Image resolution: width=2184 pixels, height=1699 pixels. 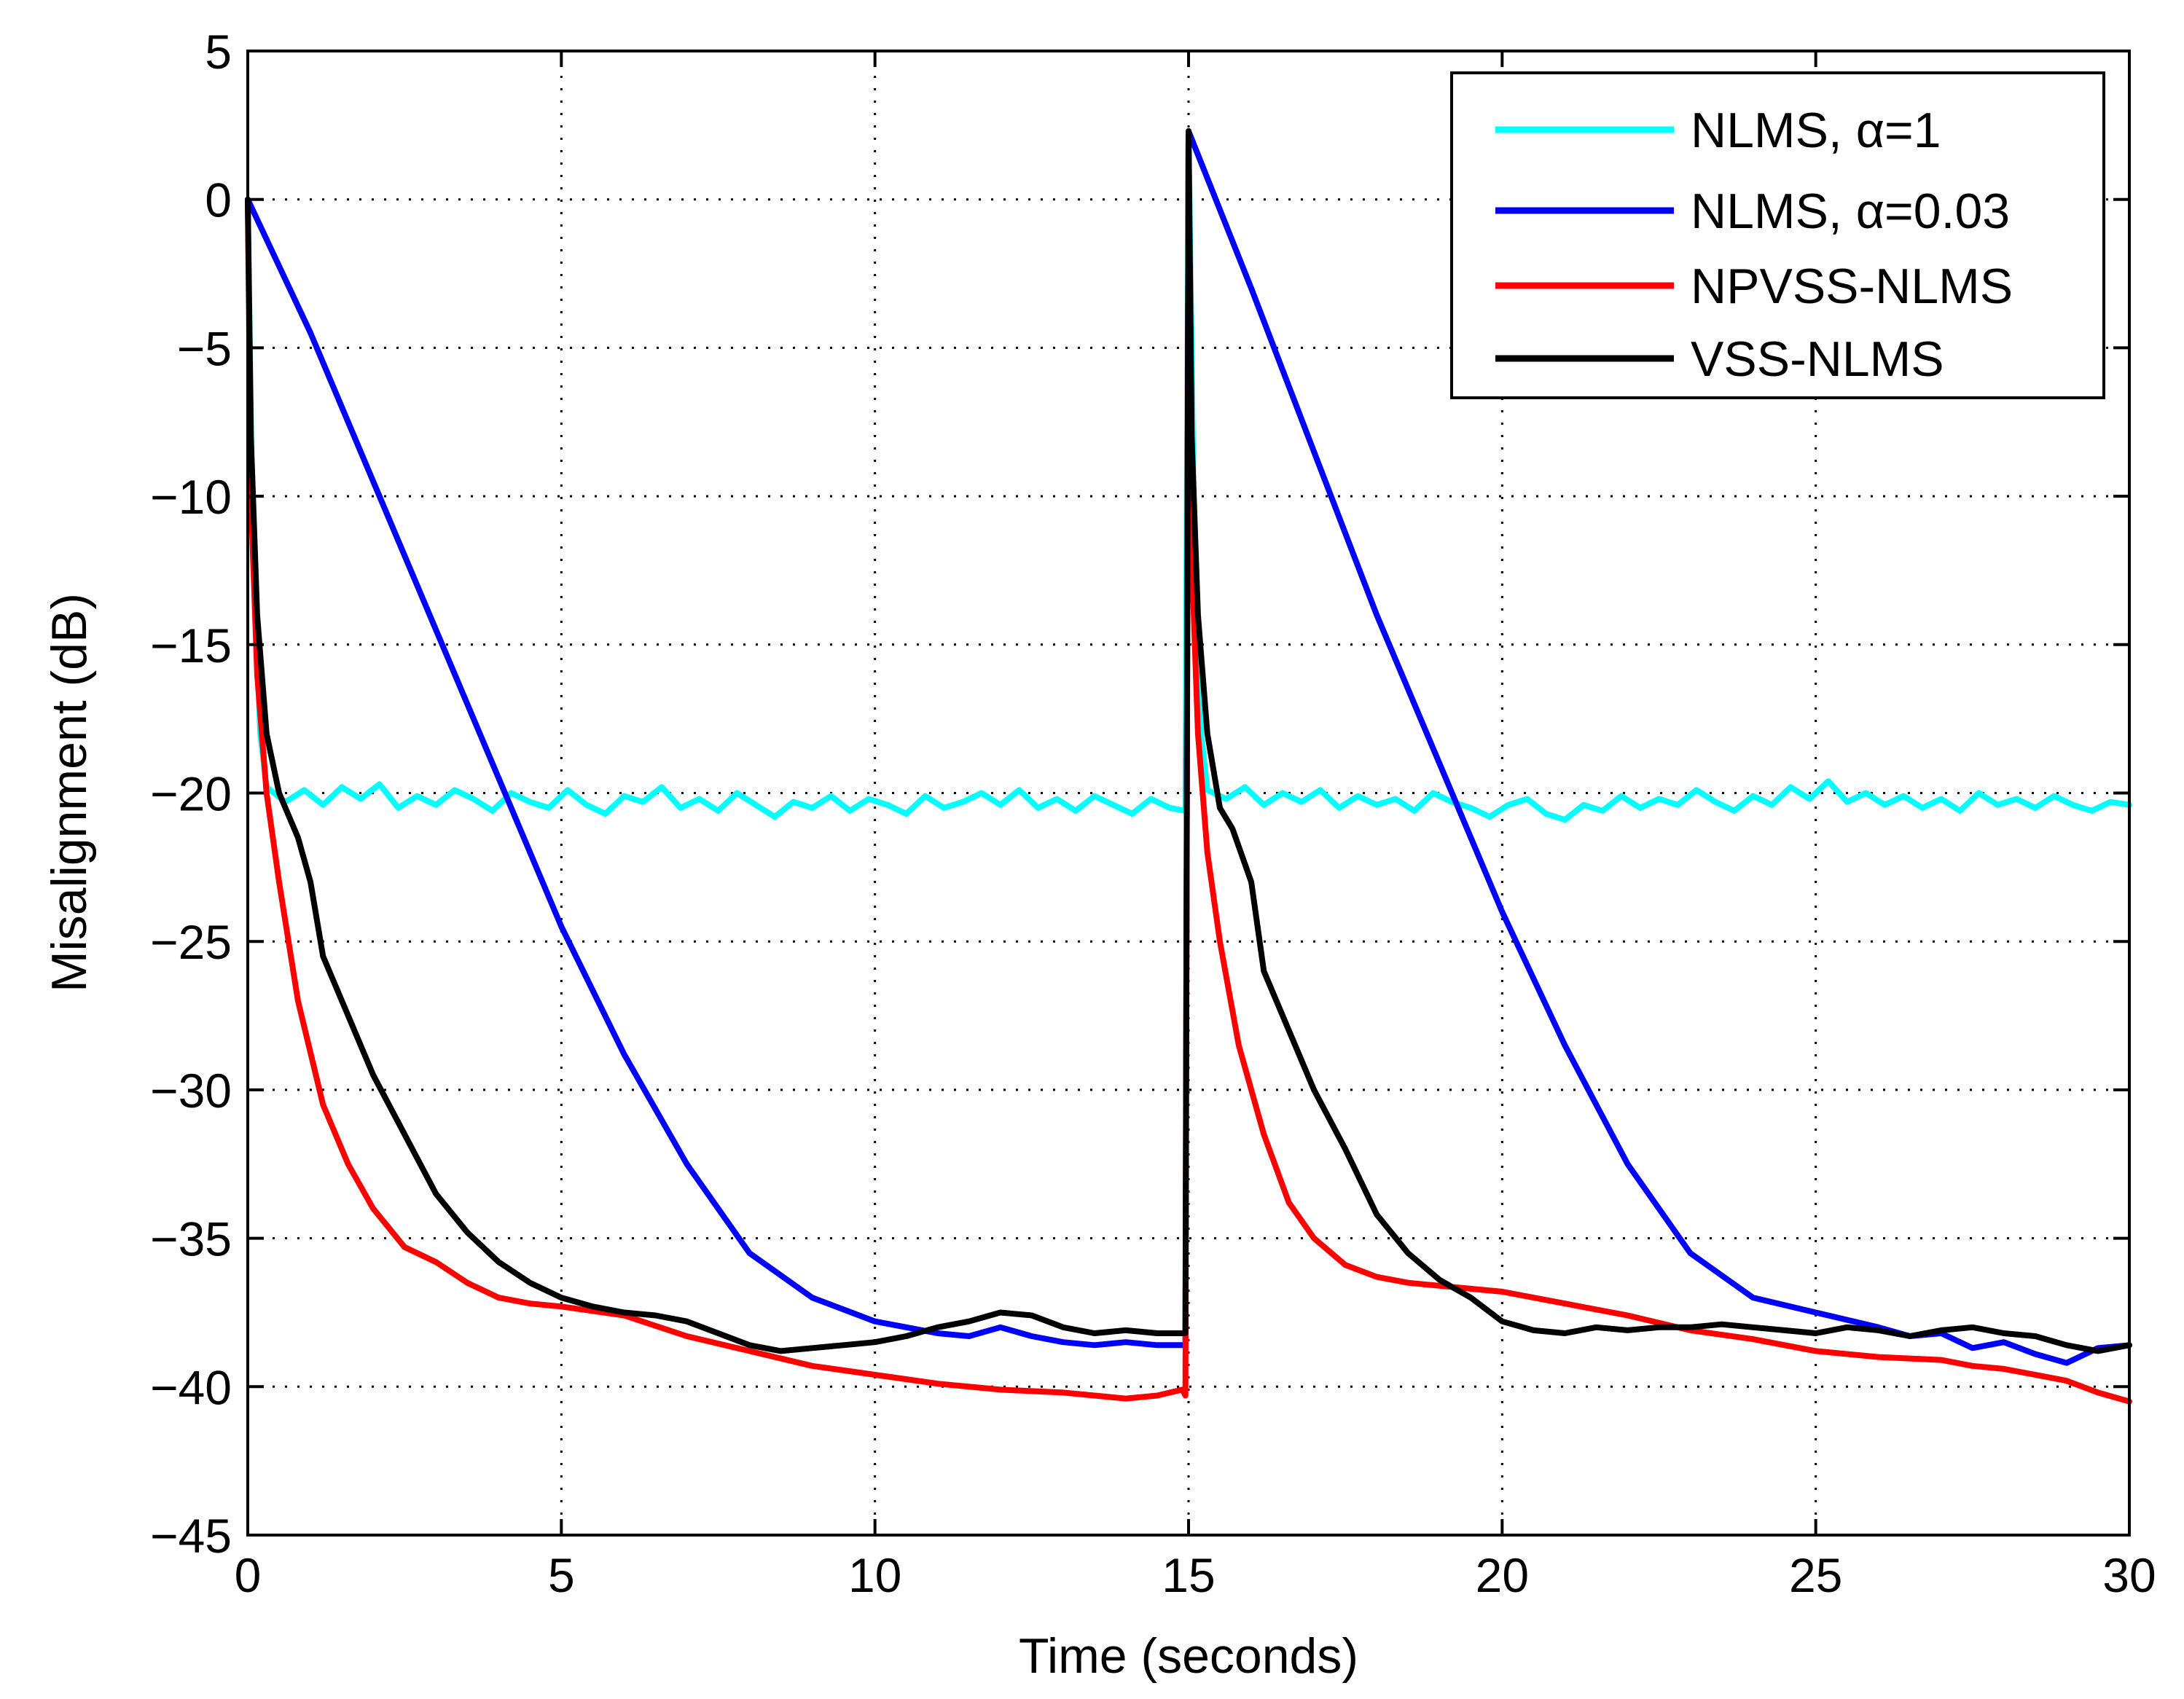 What do you see at coordinates (248, 1575) in the screenshot?
I see `x-tick-label: 0` at bounding box center [248, 1575].